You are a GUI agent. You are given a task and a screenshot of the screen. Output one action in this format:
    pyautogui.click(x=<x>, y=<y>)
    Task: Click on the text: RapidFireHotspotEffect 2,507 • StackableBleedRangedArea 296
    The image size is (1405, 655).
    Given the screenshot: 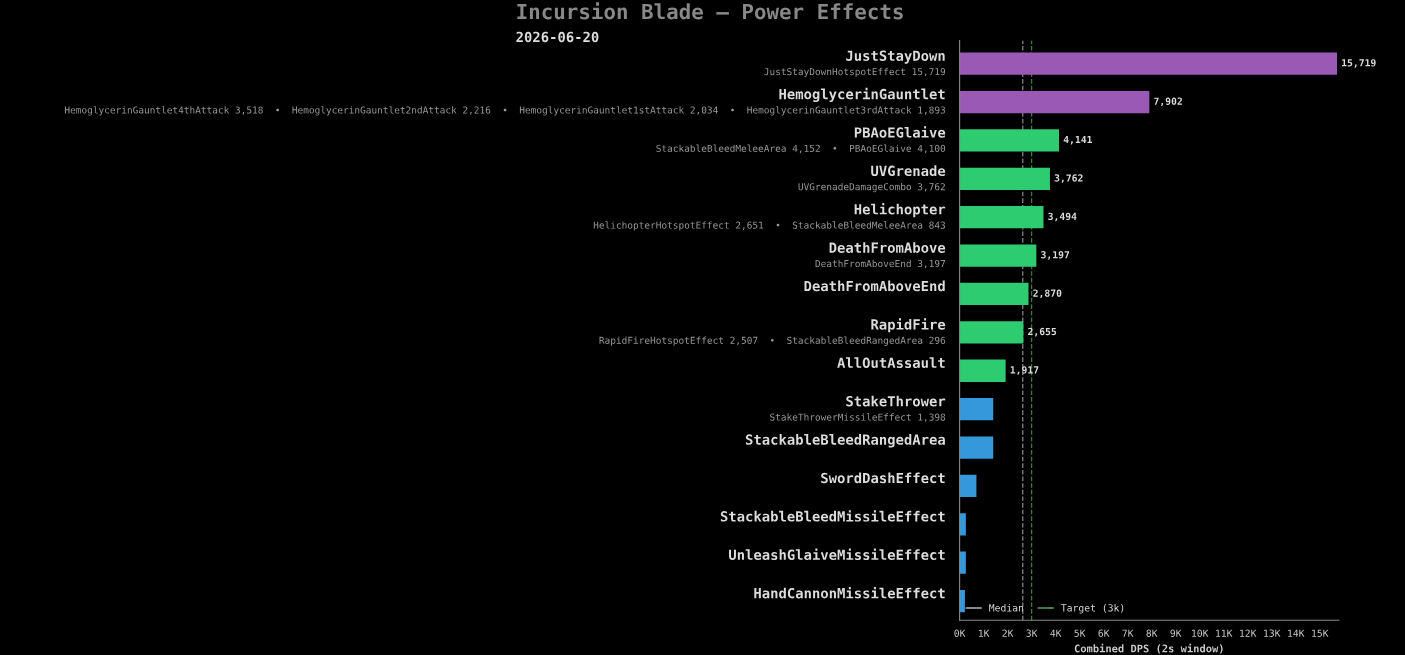 What is the action you would take?
    pyautogui.click(x=772, y=341)
    